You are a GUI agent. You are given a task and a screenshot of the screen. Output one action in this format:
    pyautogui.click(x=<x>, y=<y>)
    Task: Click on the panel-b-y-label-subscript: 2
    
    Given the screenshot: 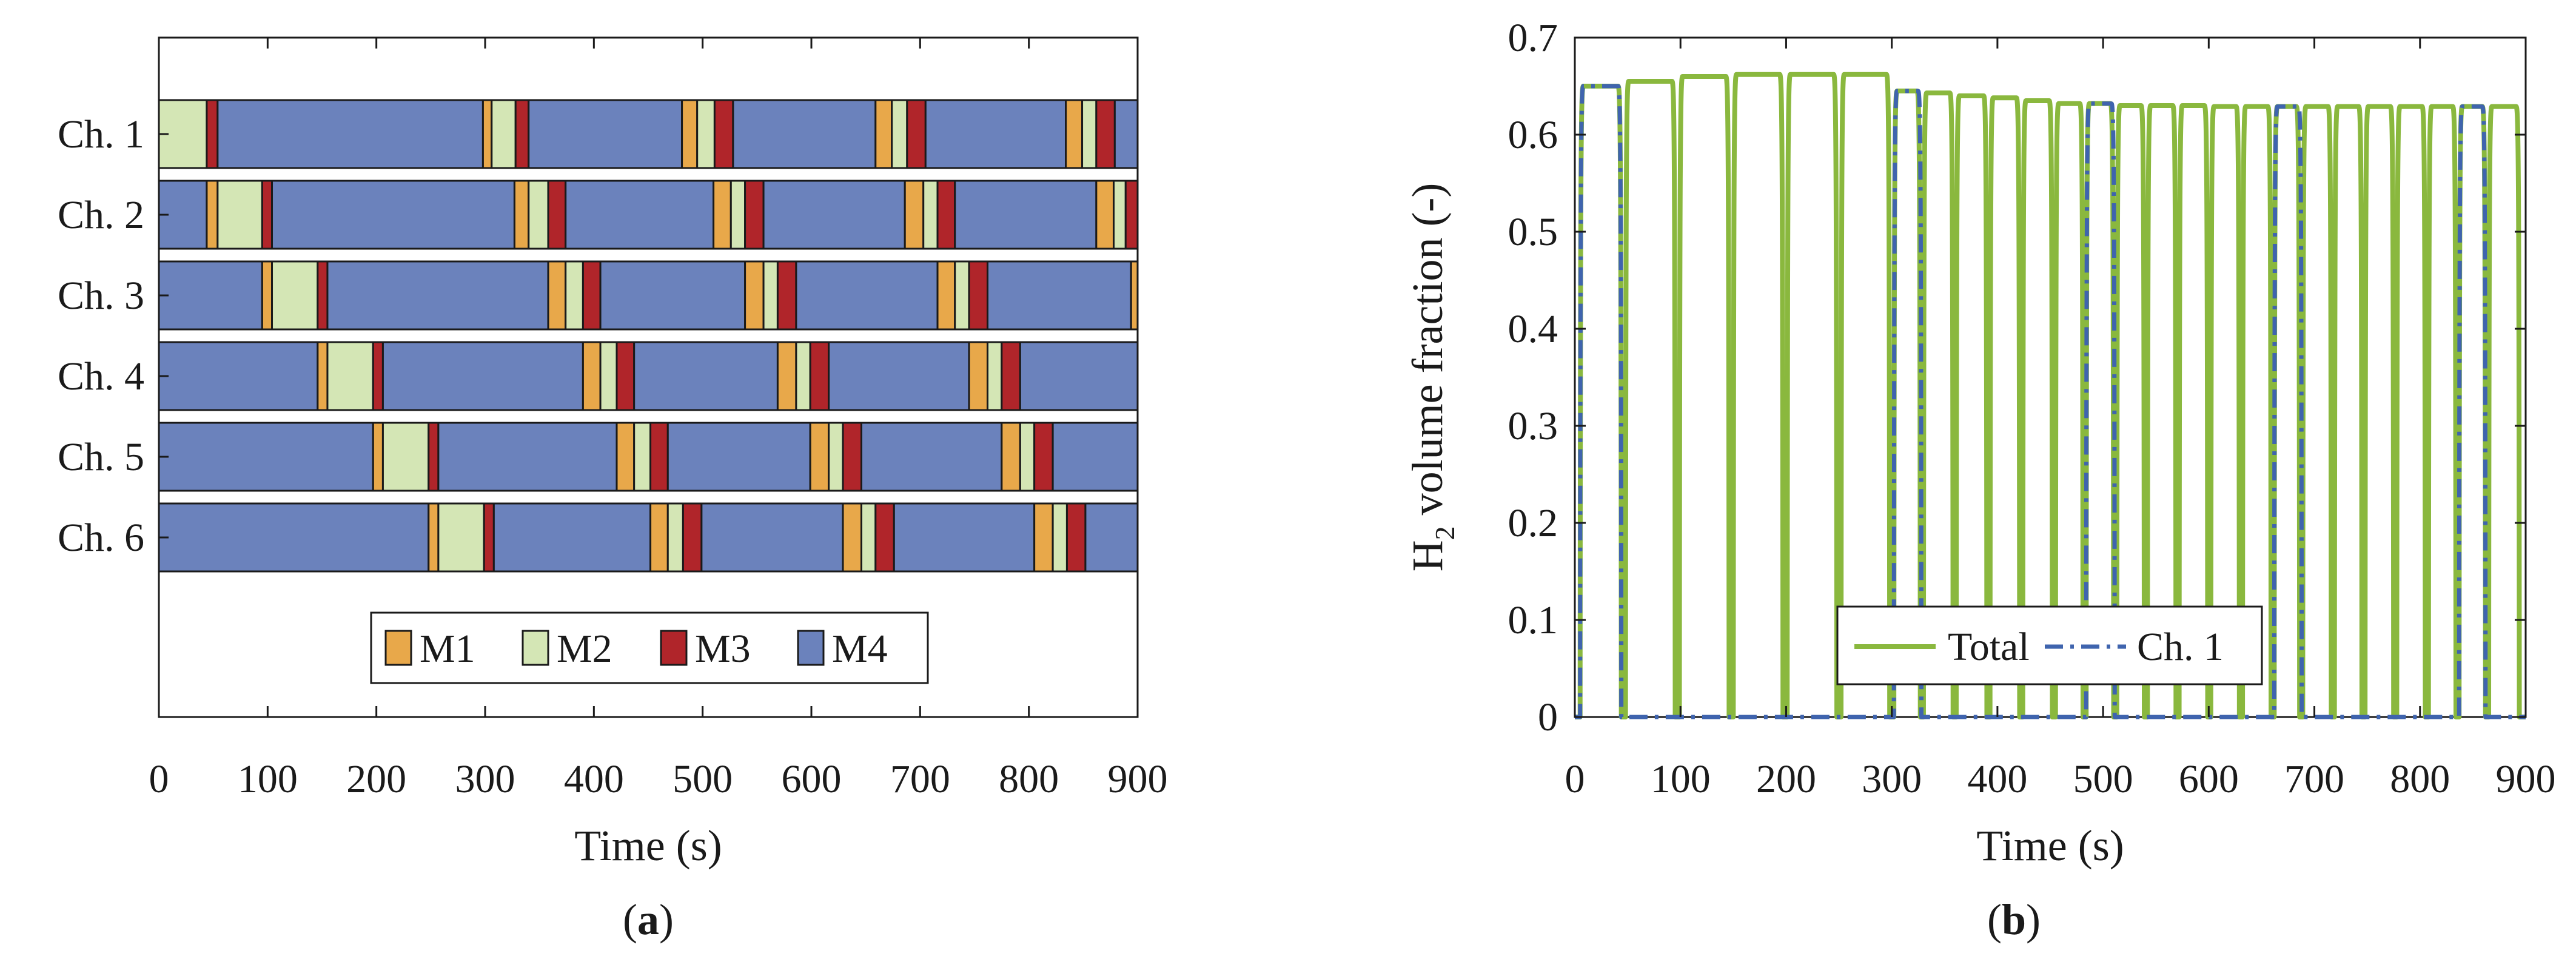 What is the action you would take?
    pyautogui.click(x=1444, y=533)
    